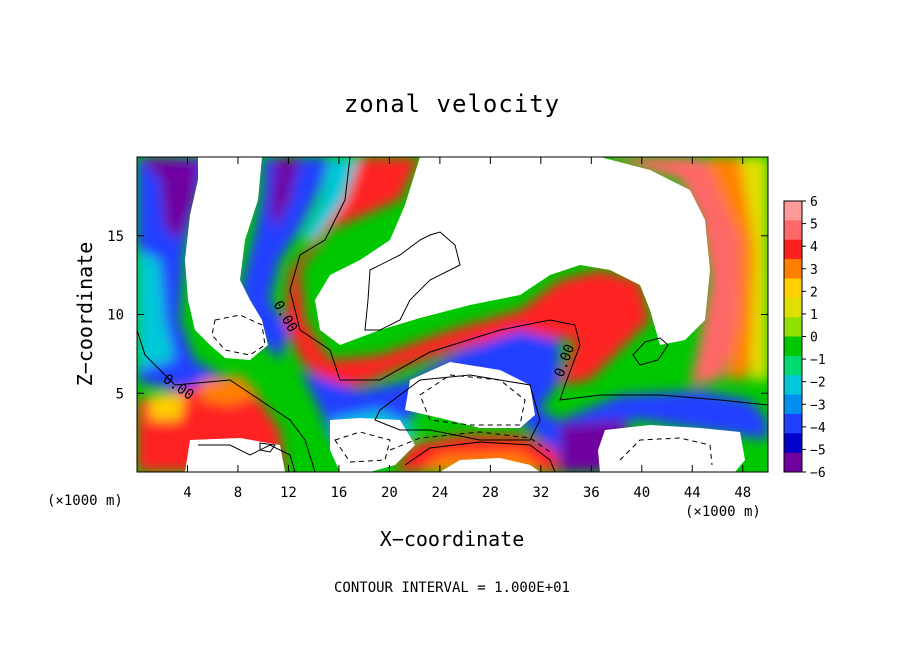 This screenshot has width=904, height=654. I want to click on y-tick-label: 10, so click(115, 316).